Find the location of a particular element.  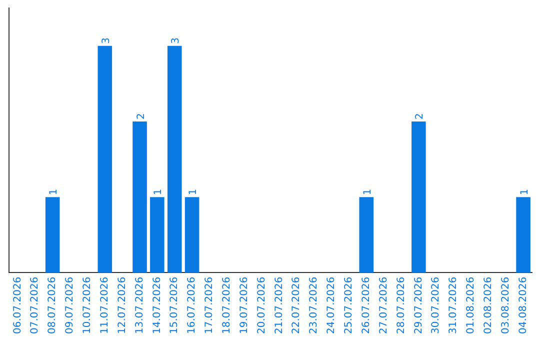

x-tick-label: 15.07.2026 is located at coordinates (174, 305).